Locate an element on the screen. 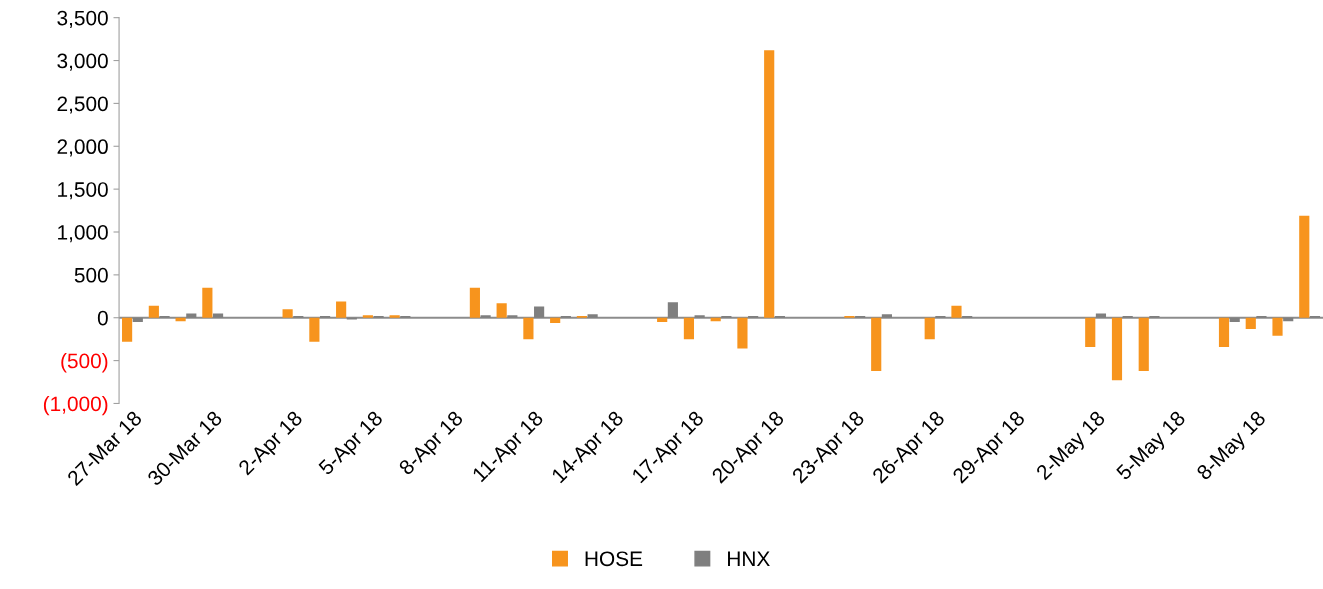 This screenshot has width=1323, height=589. y-tick-label: (500) is located at coordinates (84, 363).